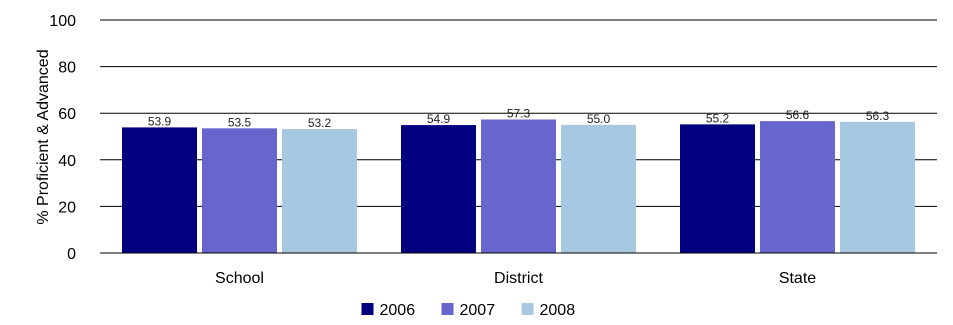  Describe the element at coordinates (159, 190) in the screenshot. I see `bar-school-2006` at that location.